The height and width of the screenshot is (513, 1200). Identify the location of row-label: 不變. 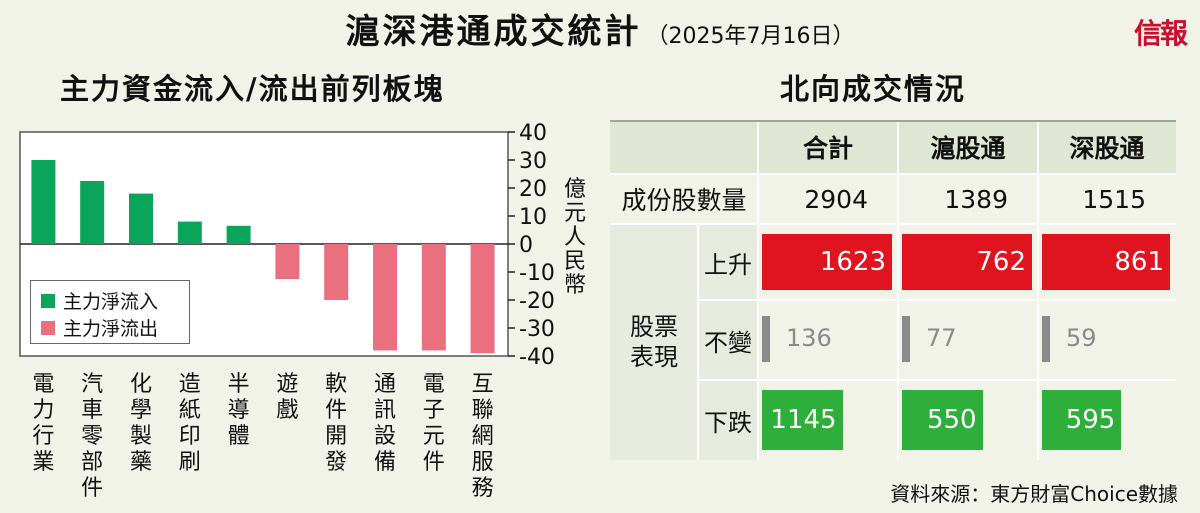
(728, 342).